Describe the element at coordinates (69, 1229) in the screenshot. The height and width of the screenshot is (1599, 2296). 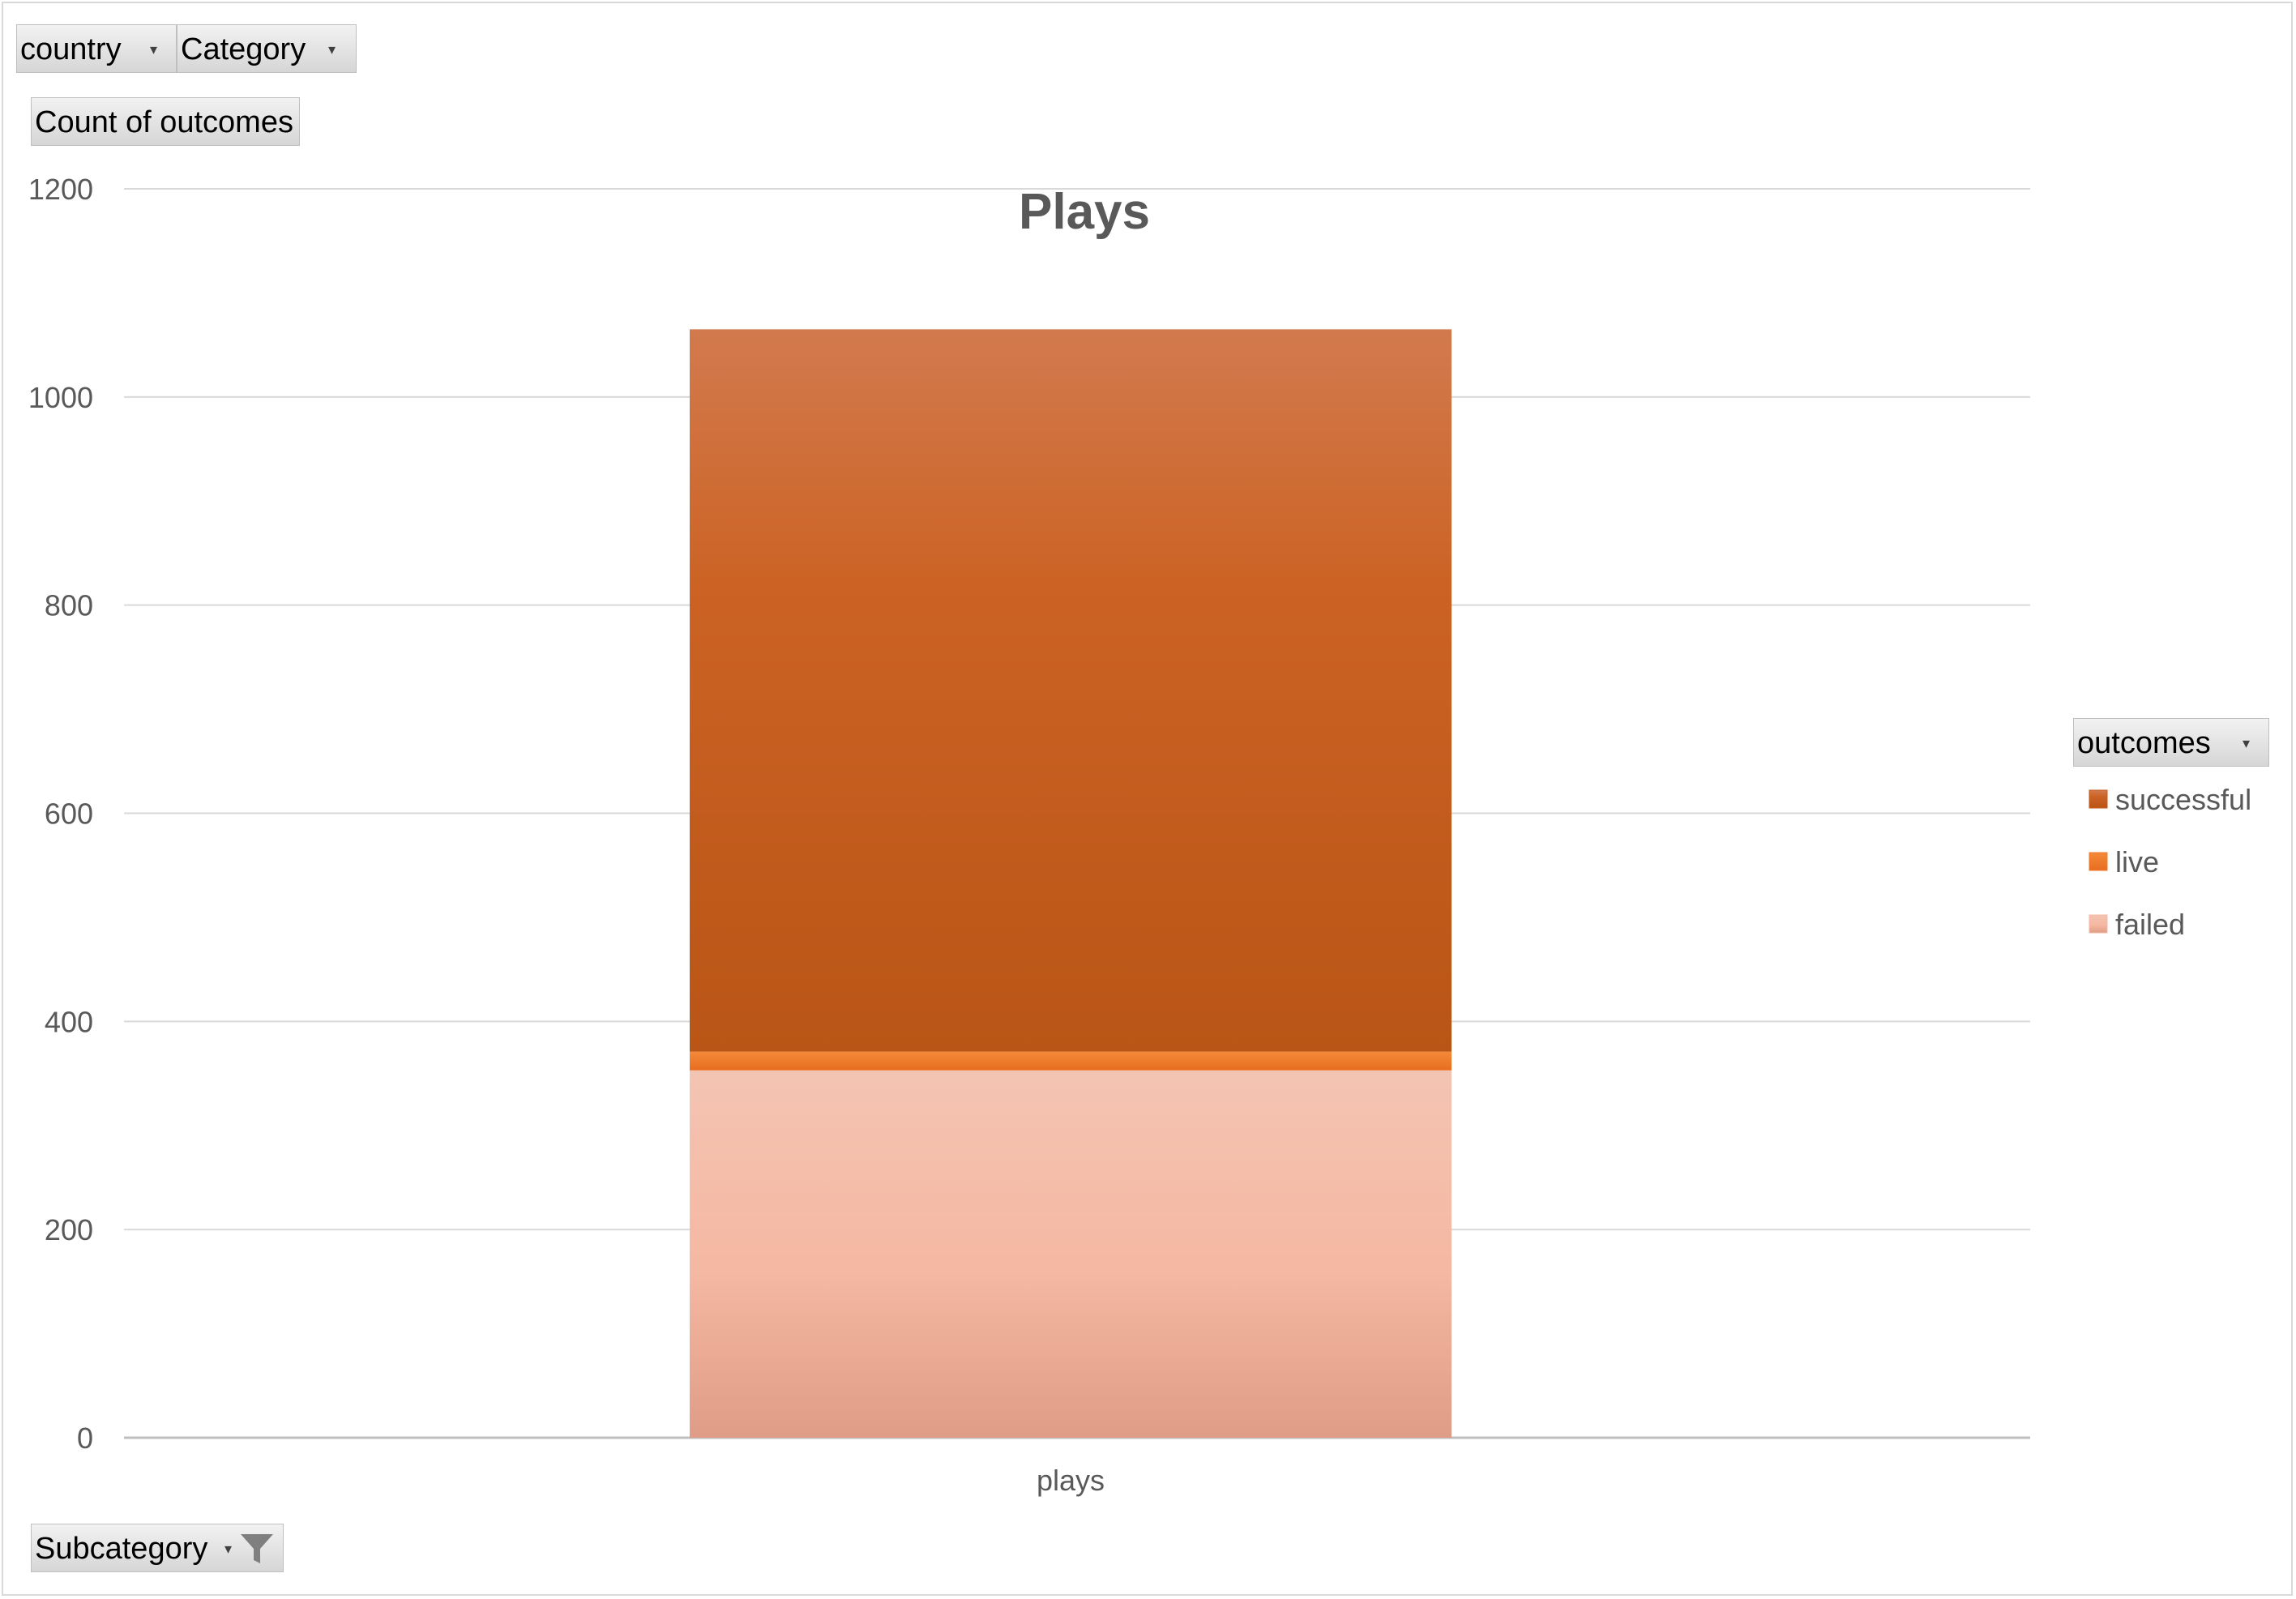
I see `y-tick-label: 200` at that location.